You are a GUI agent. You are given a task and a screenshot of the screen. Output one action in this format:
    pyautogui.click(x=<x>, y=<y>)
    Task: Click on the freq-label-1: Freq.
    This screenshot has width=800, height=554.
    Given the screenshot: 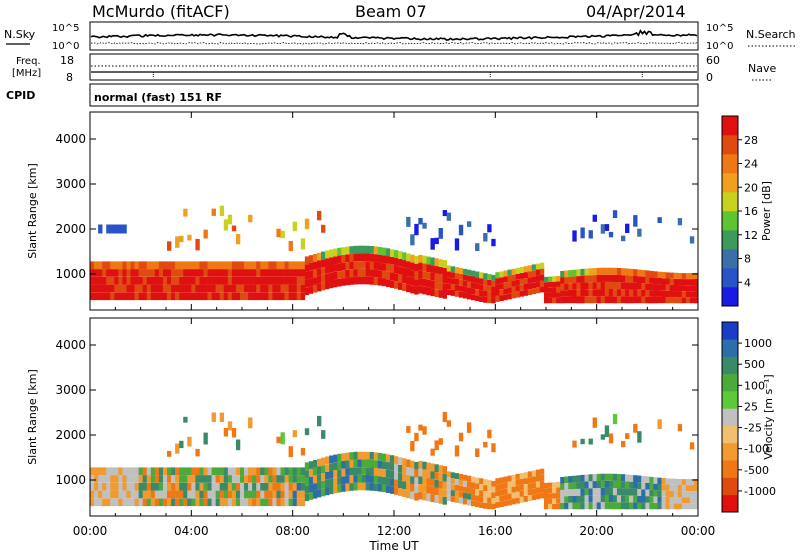 What is the action you would take?
    pyautogui.click(x=28, y=61)
    